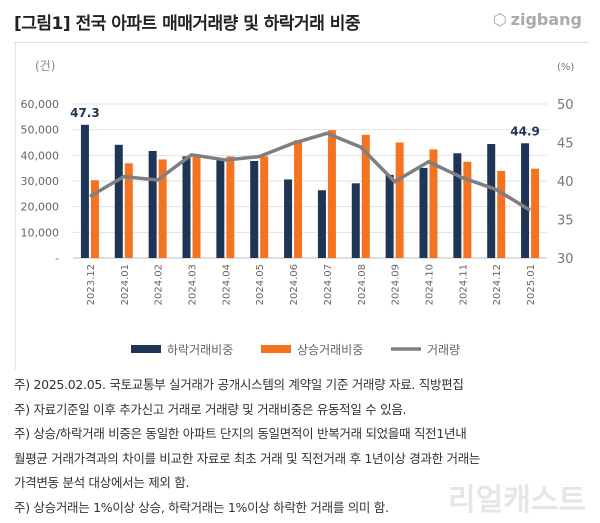  What do you see at coordinates (91, 284) in the screenshot?
I see `x-tick-label: 2023.12` at bounding box center [91, 284].